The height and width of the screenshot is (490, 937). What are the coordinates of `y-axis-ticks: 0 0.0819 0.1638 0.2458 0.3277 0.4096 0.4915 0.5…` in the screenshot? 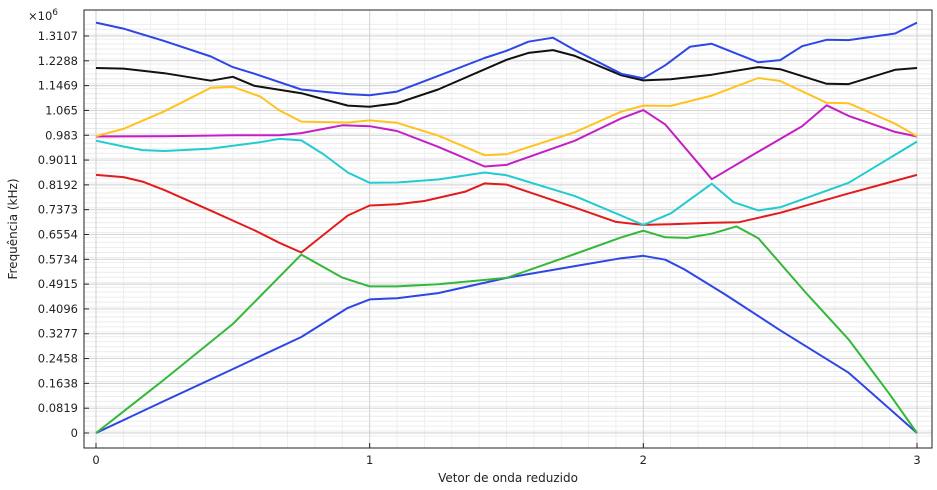 It's located at (63, 234).